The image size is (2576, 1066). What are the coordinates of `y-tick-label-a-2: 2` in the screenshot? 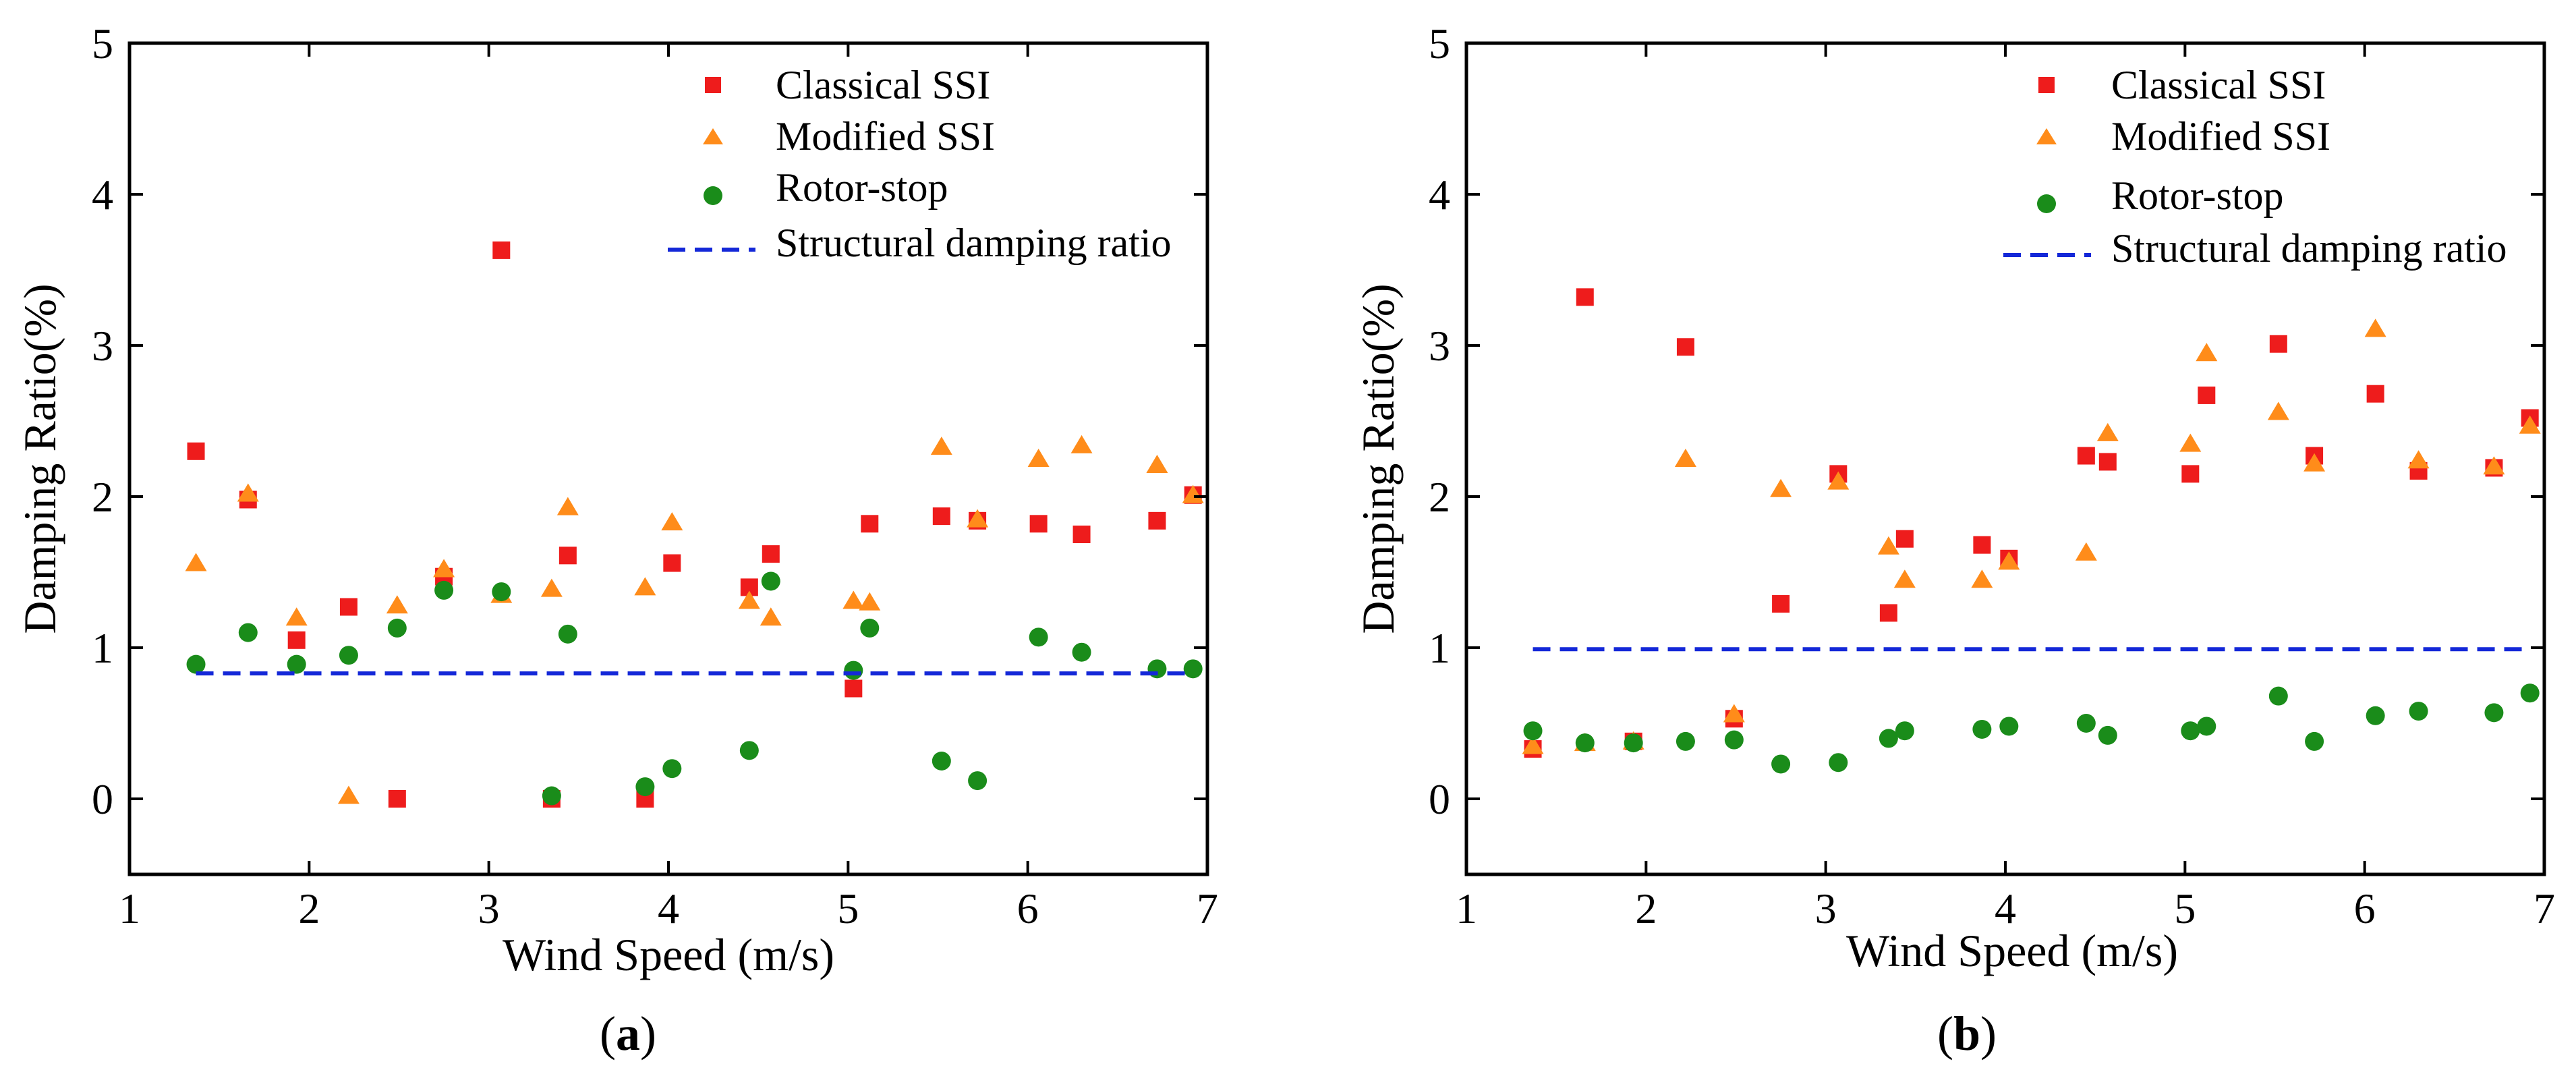 It's located at (102, 497).